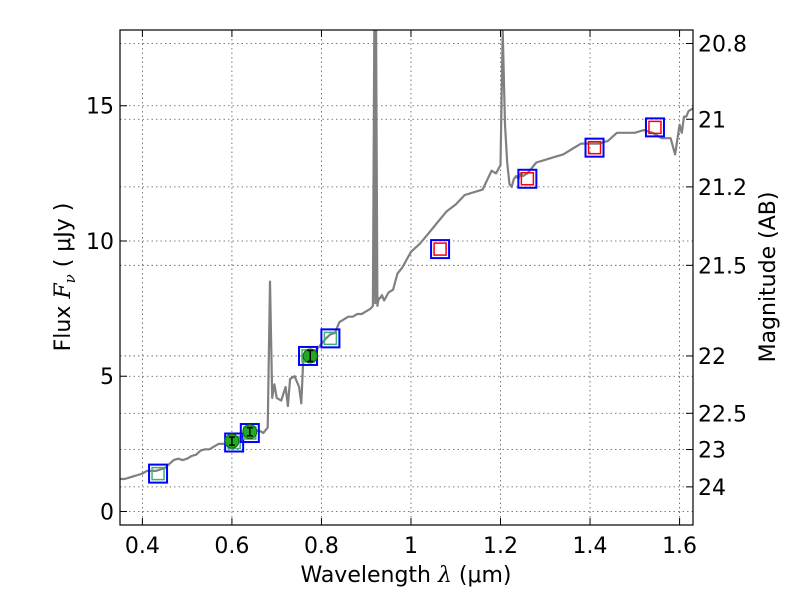 Image resolution: width=800 pixels, height=600 pixels. Describe the element at coordinates (768, 277) in the screenshot. I see `right-axis-label: Magnitude (AB)` at that location.